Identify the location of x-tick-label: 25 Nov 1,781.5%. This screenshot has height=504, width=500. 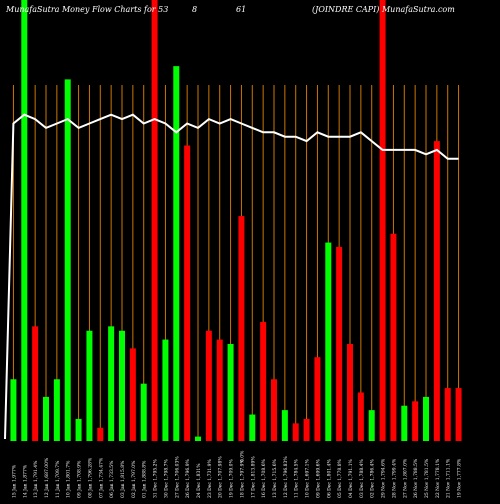
(427, 478).